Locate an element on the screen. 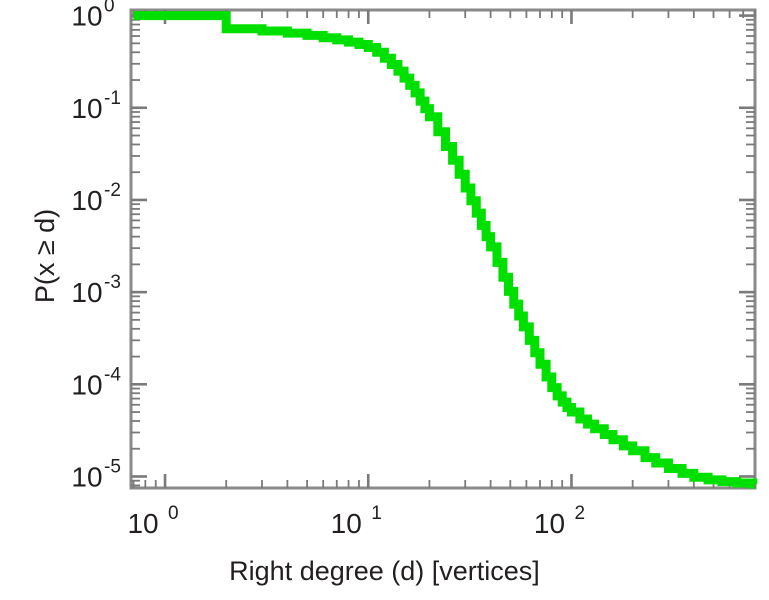 The width and height of the screenshot is (769, 600). svg-text: -1 is located at coordinates (112, 98).